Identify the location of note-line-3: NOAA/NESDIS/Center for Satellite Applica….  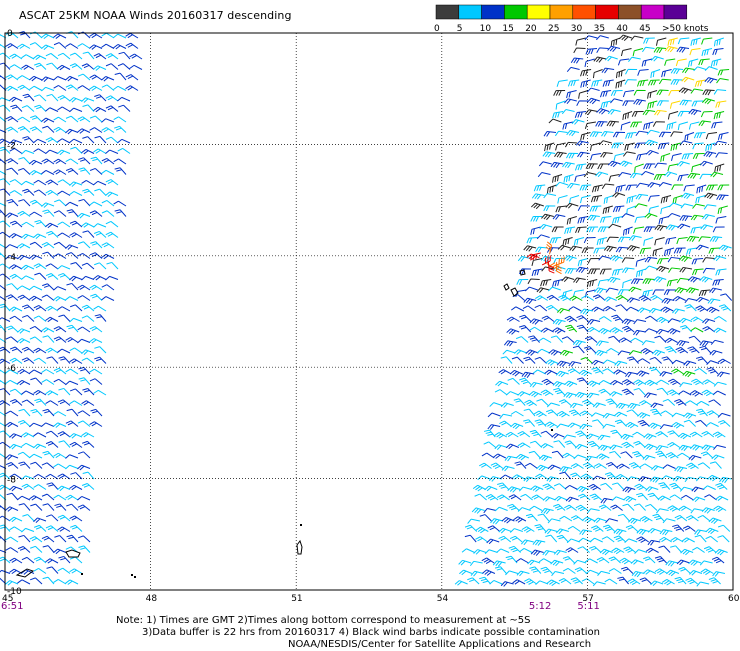
(440, 644).